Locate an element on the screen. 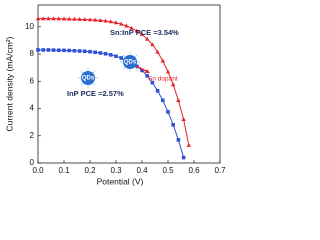 The width and height of the screenshot is (320, 240). x-tick-label: 0.2 is located at coordinates (90, 170).